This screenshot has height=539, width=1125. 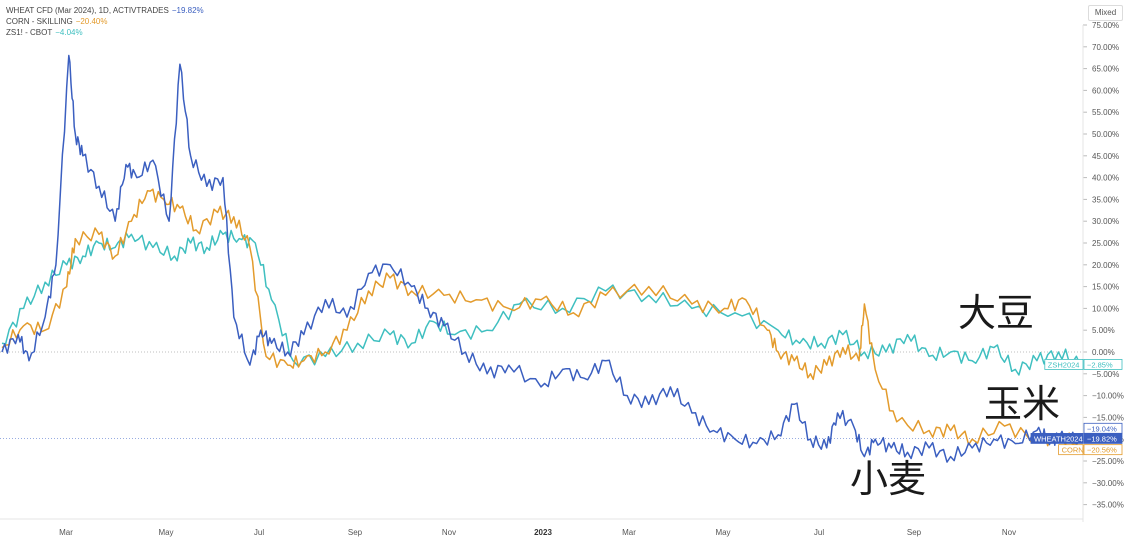 I want to click on y-tick-label: 35.00%, so click(x=1105, y=199).